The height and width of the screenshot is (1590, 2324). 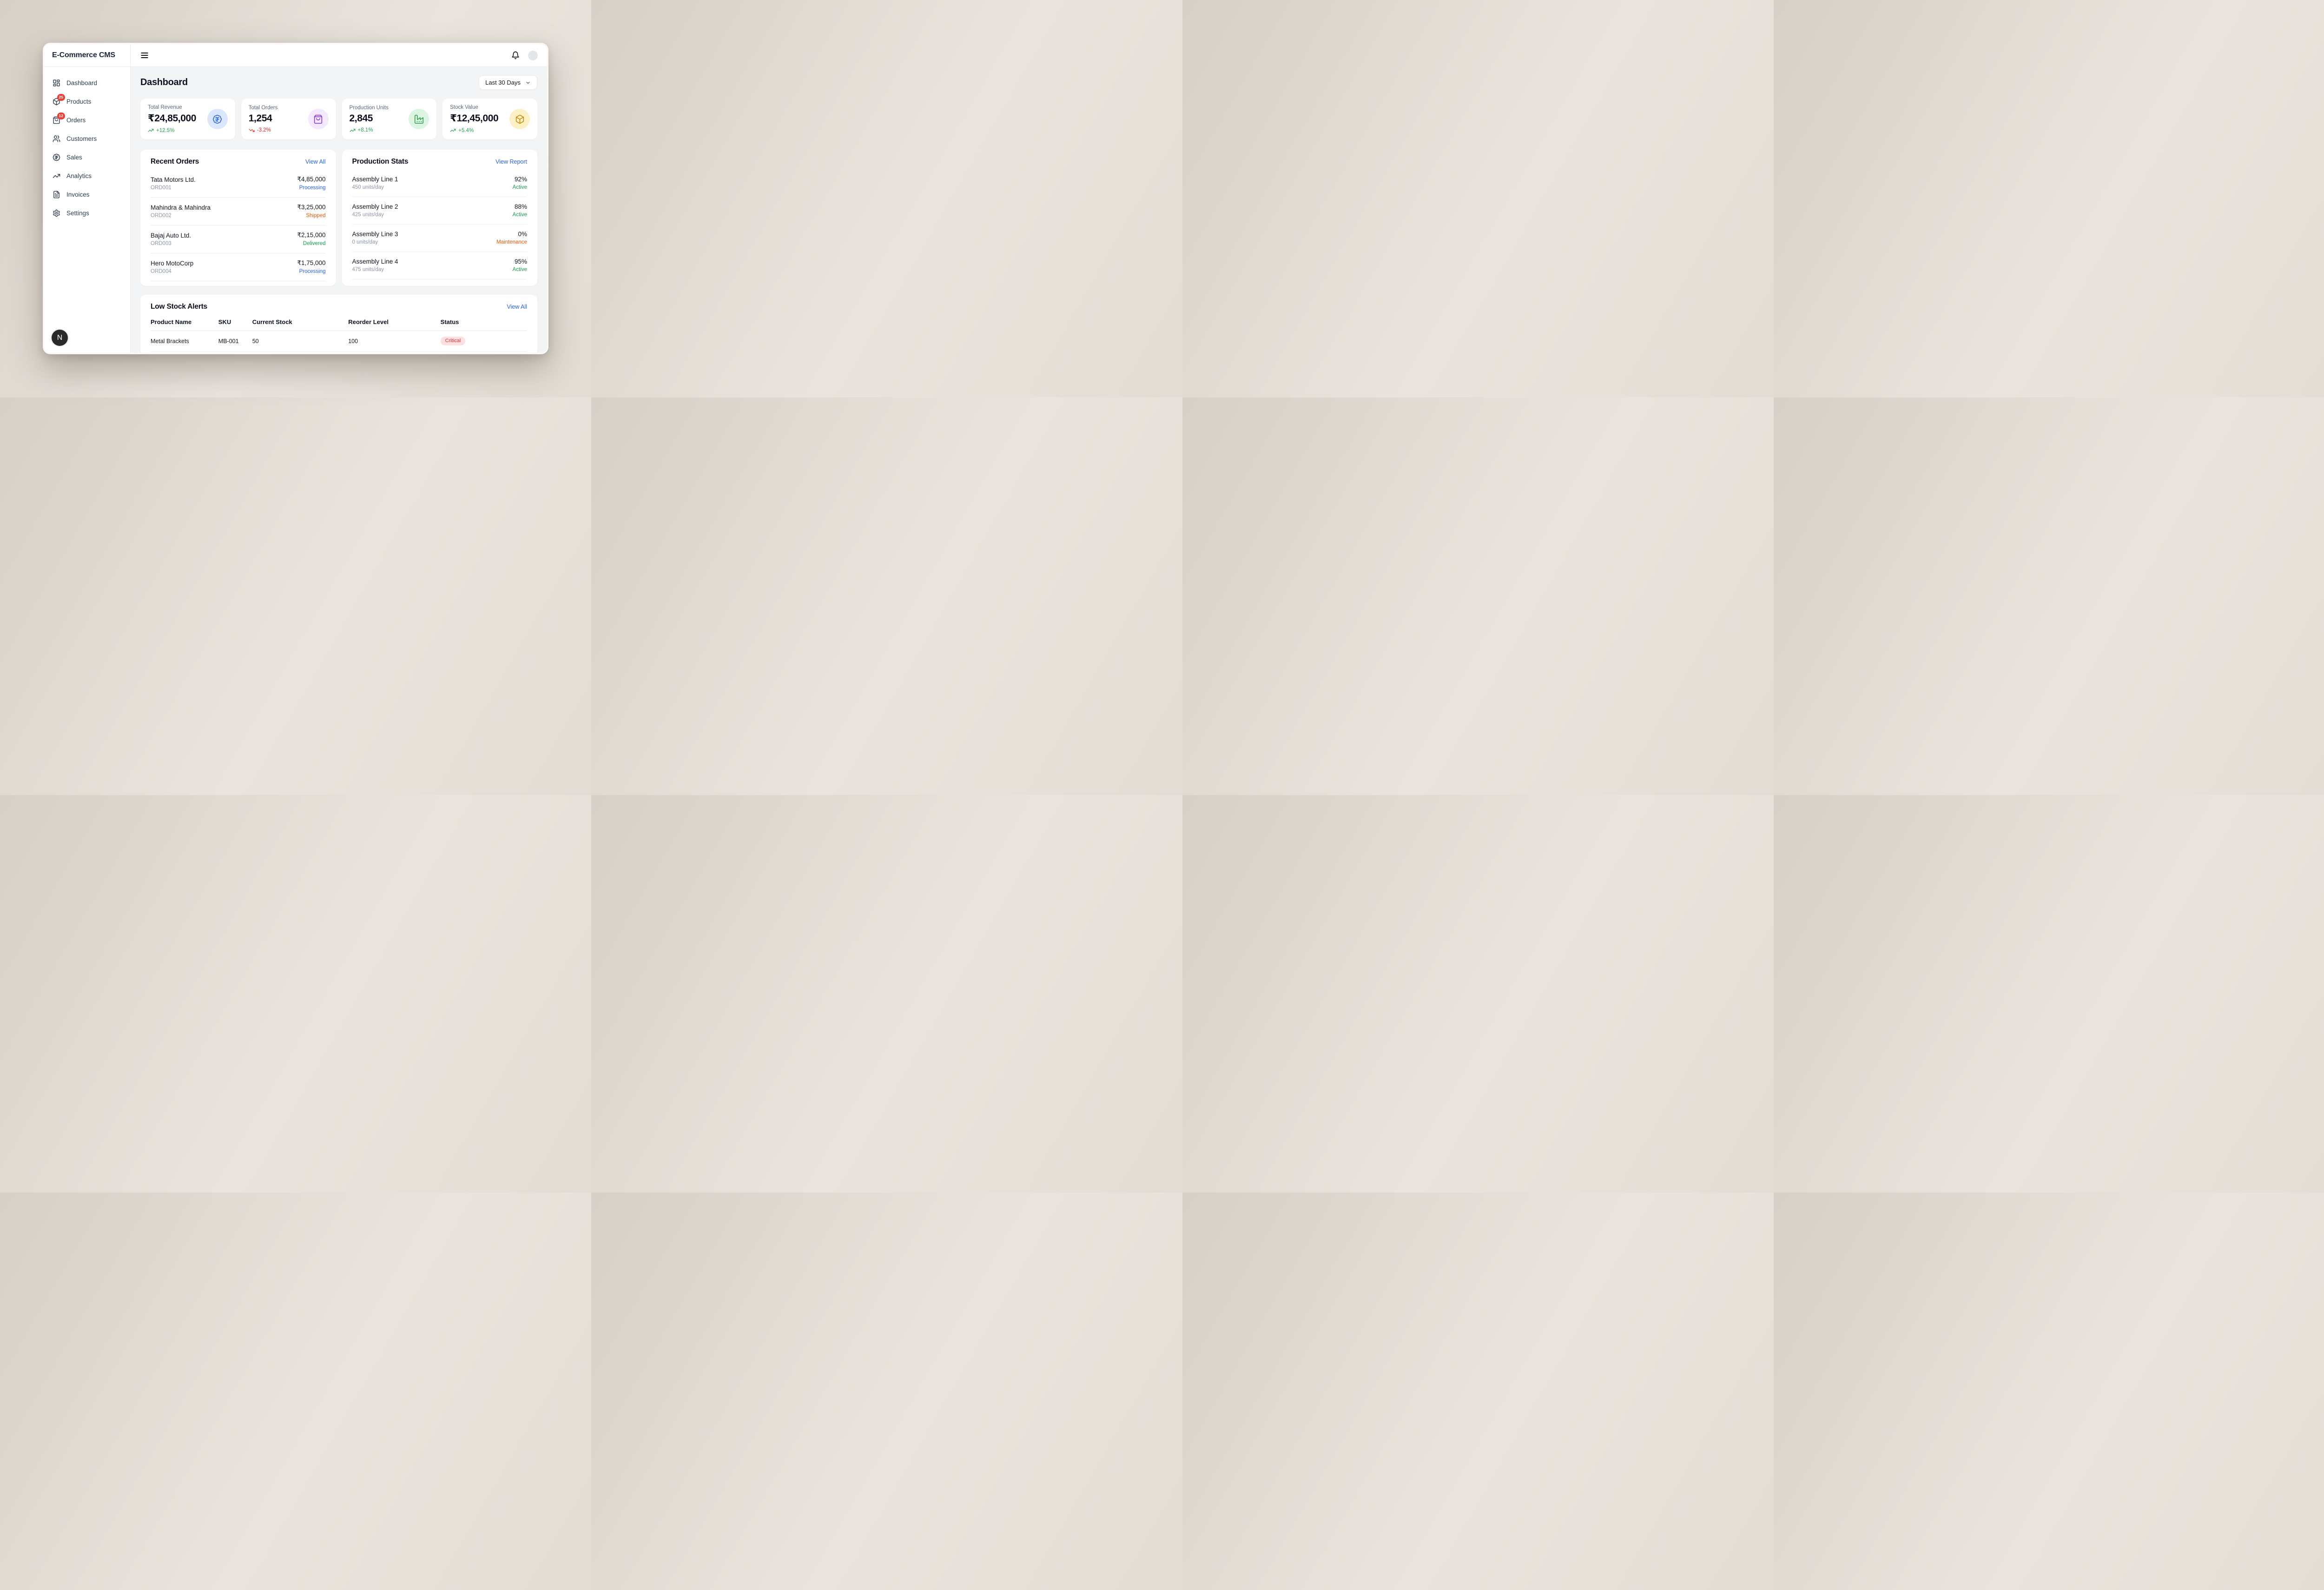 What do you see at coordinates (439, 265) in the screenshot?
I see `assembly-line-row: Assembly Line 4 475 units/day 95% Active` at bounding box center [439, 265].